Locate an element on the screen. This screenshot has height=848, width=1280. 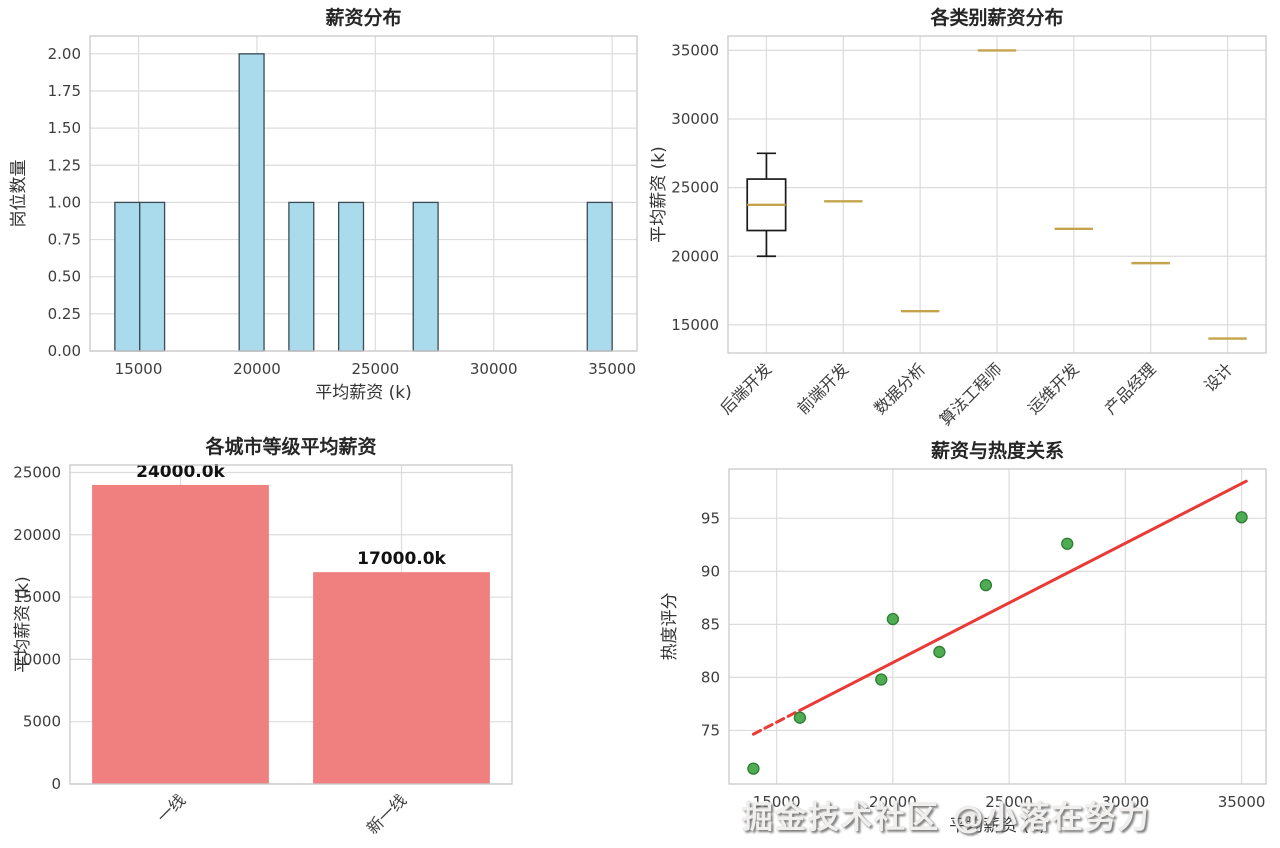
y-tick-label: 10000 is located at coordinates (37, 659).